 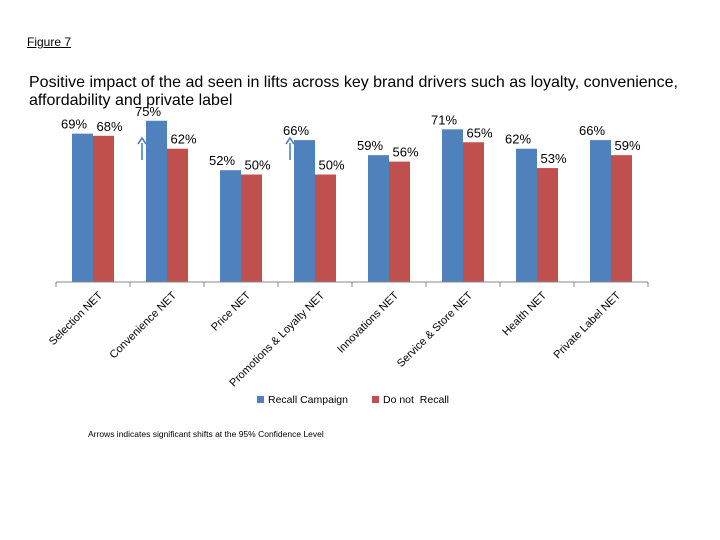 What do you see at coordinates (148, 111) in the screenshot?
I see `data-label-recall-campaign-convenience-net: 75%` at bounding box center [148, 111].